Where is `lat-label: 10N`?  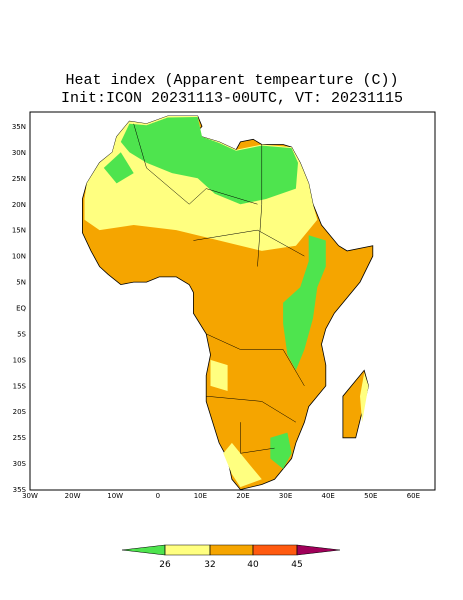 lat-label: 10N is located at coordinates (19, 257).